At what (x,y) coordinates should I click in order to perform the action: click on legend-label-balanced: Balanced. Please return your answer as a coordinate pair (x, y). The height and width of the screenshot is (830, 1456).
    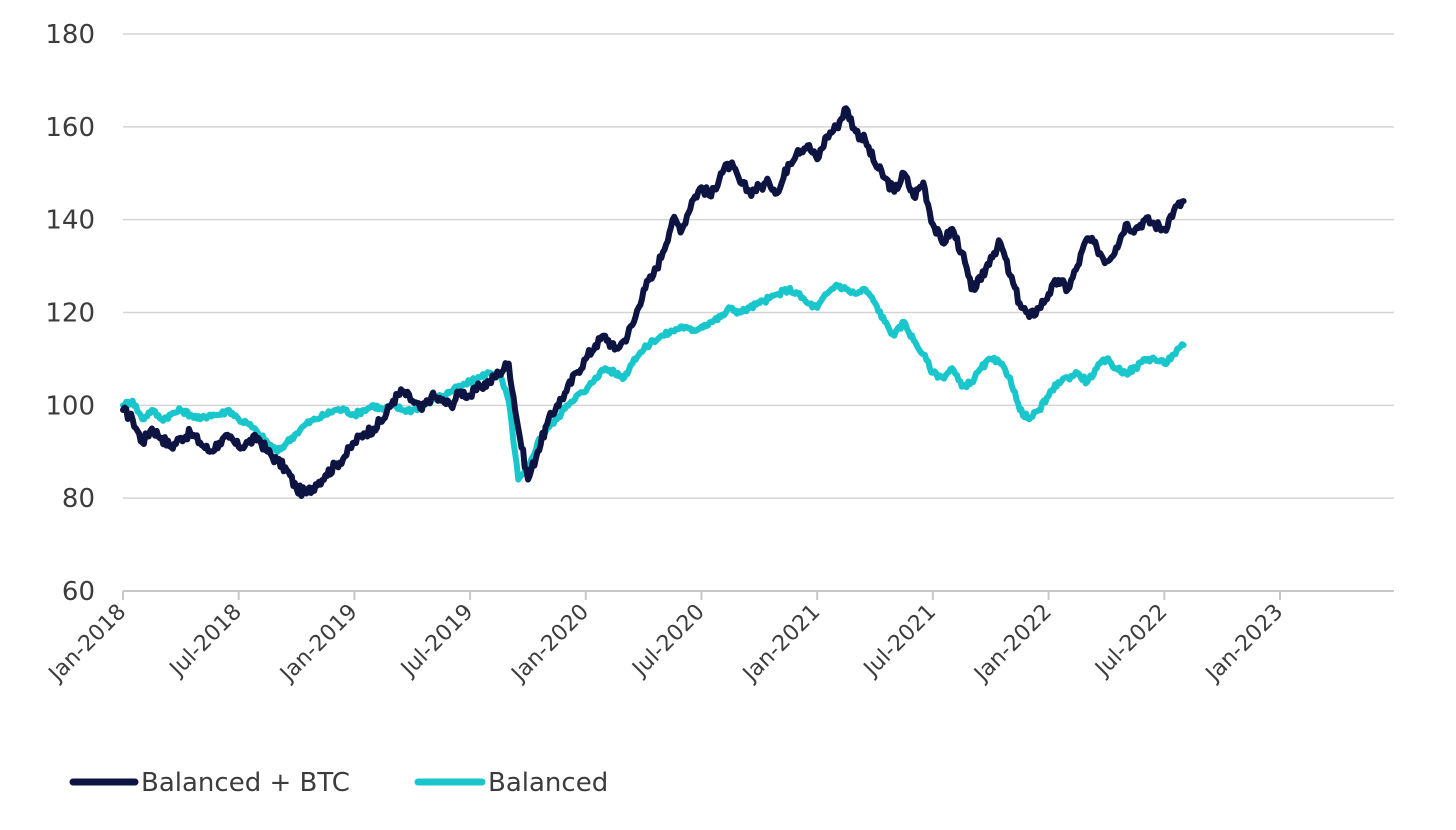
    Looking at the image, I should click on (548, 783).